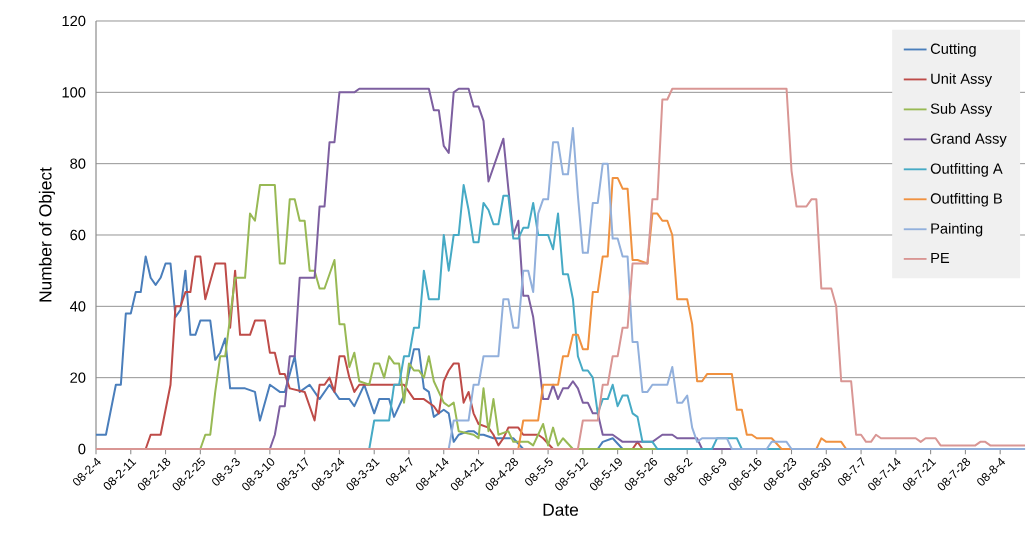 This screenshot has height=539, width=1030. What do you see at coordinates (968, 140) in the screenshot?
I see `legend-label: Grand Assy` at bounding box center [968, 140].